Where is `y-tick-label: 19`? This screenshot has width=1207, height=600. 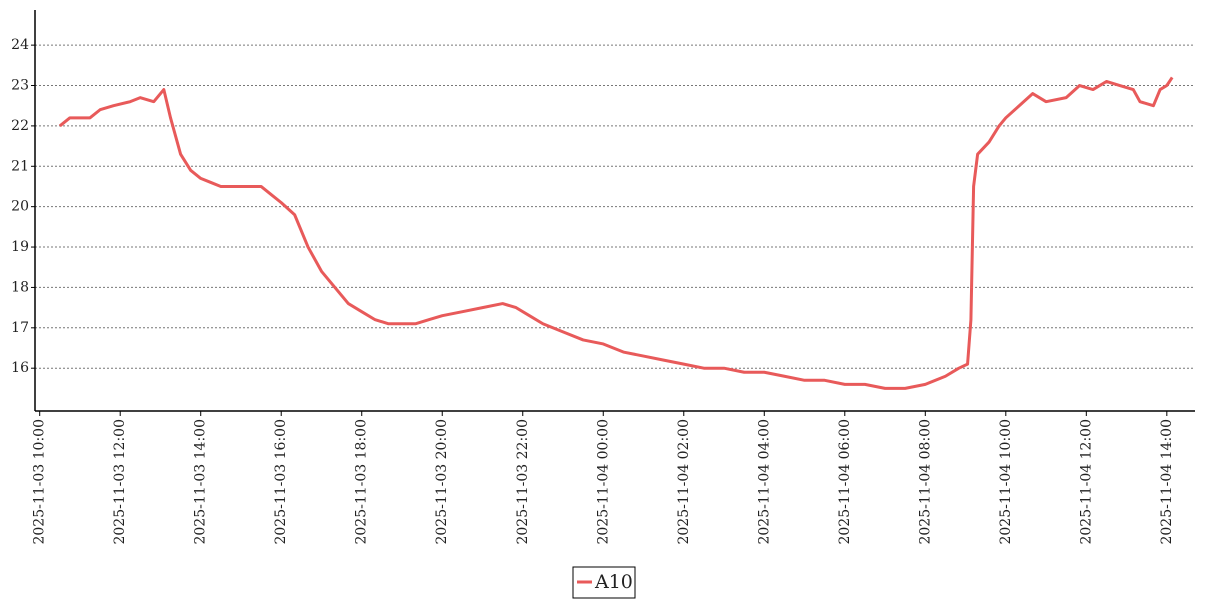
y-tick-label: 19 is located at coordinates (20, 247).